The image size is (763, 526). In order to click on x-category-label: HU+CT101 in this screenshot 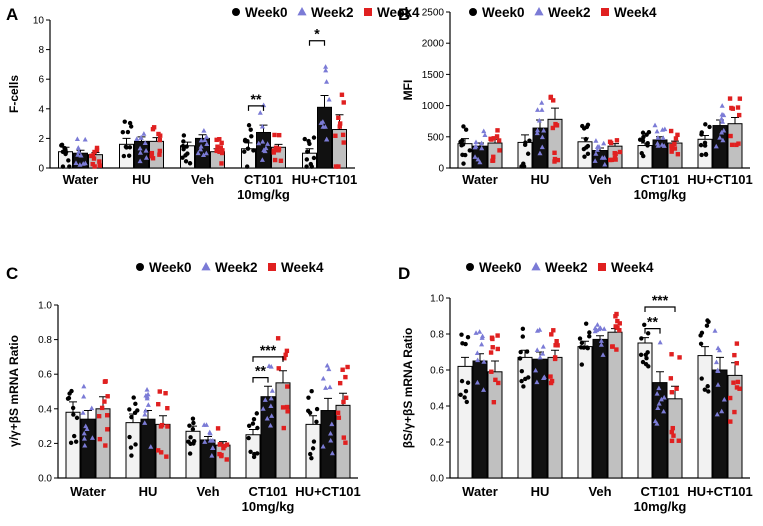, I will do `click(719, 179)`.